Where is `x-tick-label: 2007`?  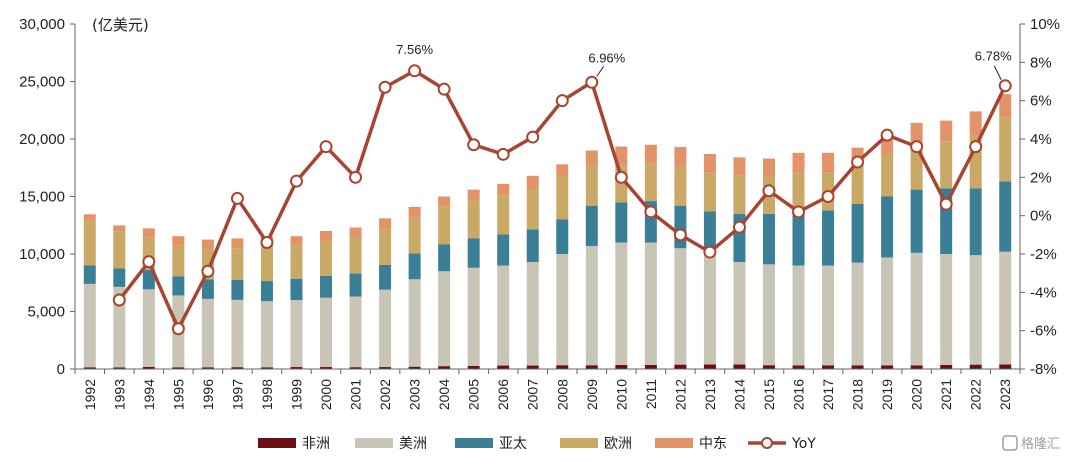 x-tick-label: 2007 is located at coordinates (533, 394).